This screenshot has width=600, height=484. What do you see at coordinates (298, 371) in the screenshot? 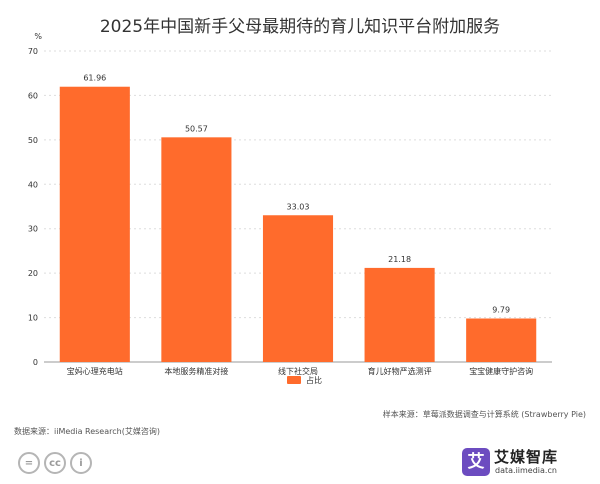
I see `x-tick-label: 线下社交局` at bounding box center [298, 371].